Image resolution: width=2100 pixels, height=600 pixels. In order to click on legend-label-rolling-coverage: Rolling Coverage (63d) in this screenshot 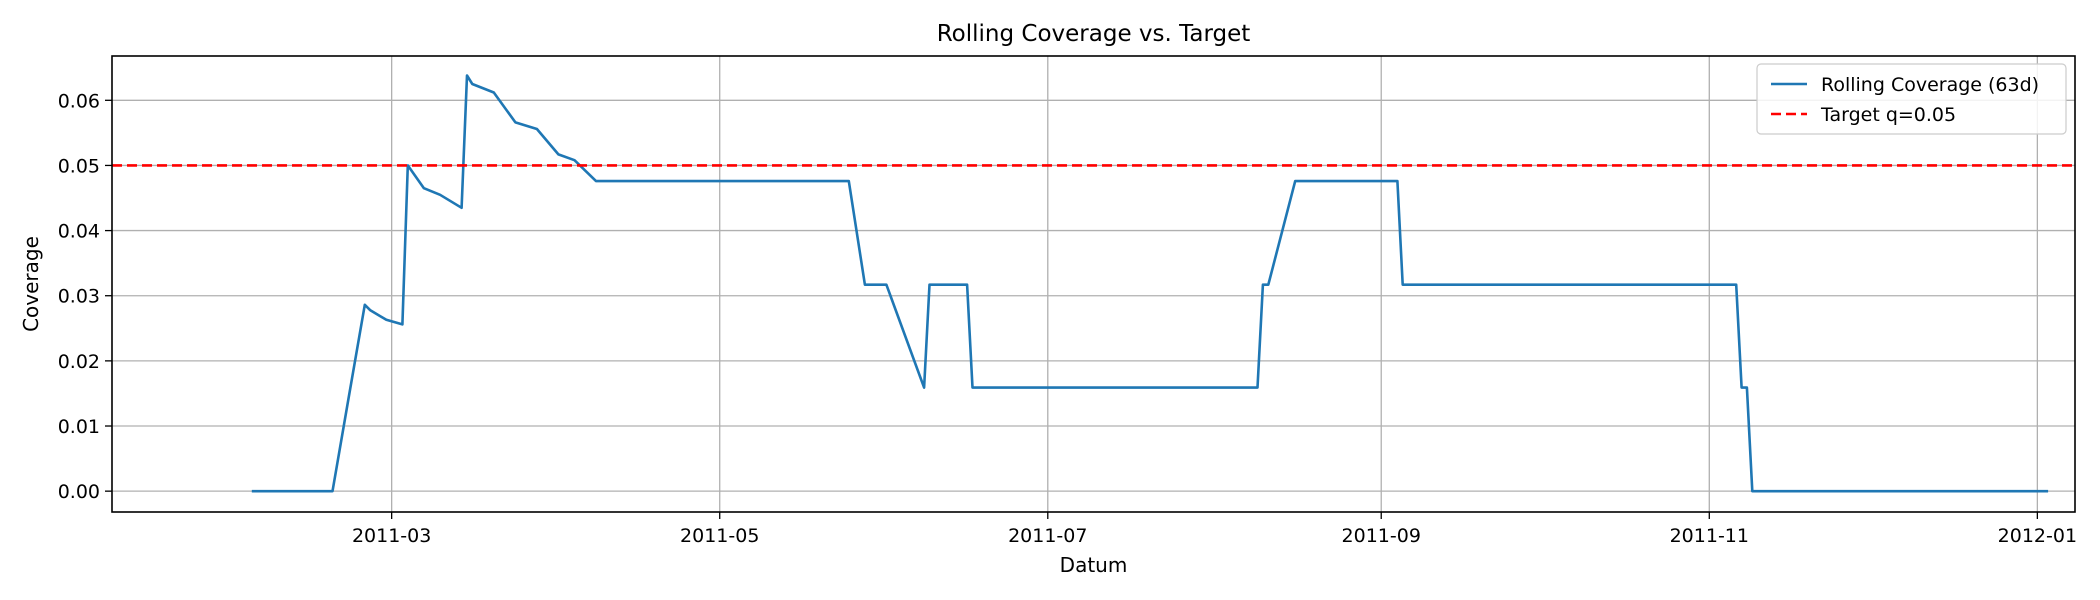, I will do `click(1930, 85)`.